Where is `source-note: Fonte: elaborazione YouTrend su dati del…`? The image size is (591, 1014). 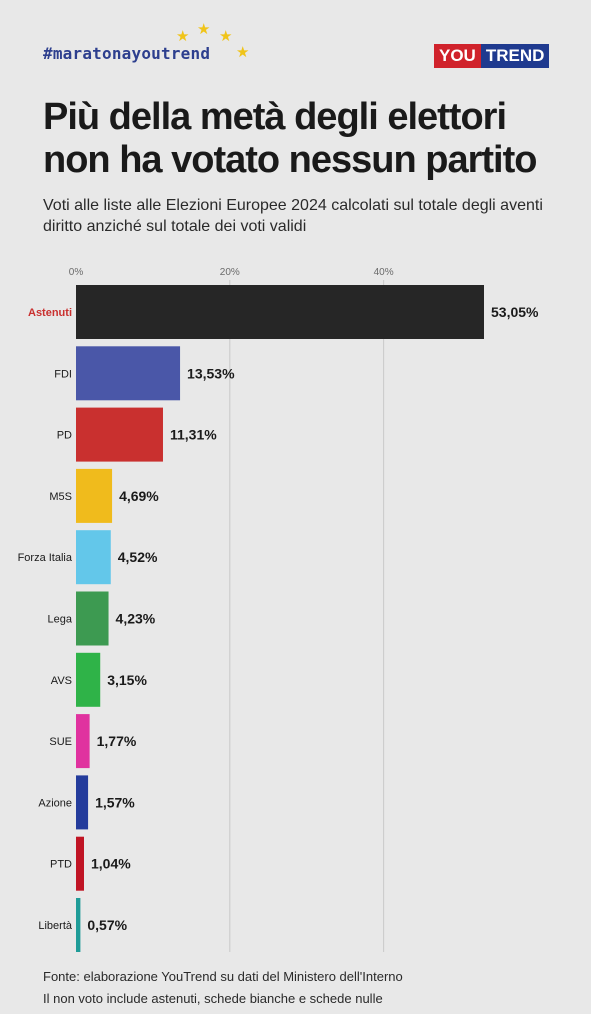 source-note: Fonte: elaborazione YouTrend su dati del… is located at coordinates (303, 988).